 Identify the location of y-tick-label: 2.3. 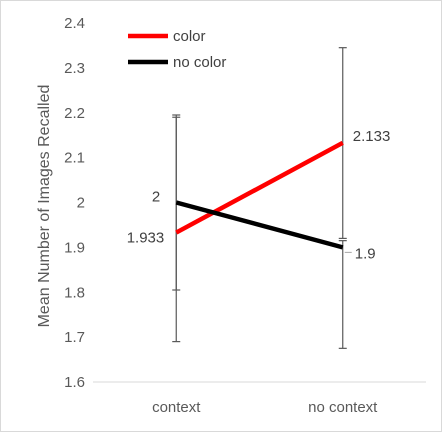
(74, 68).